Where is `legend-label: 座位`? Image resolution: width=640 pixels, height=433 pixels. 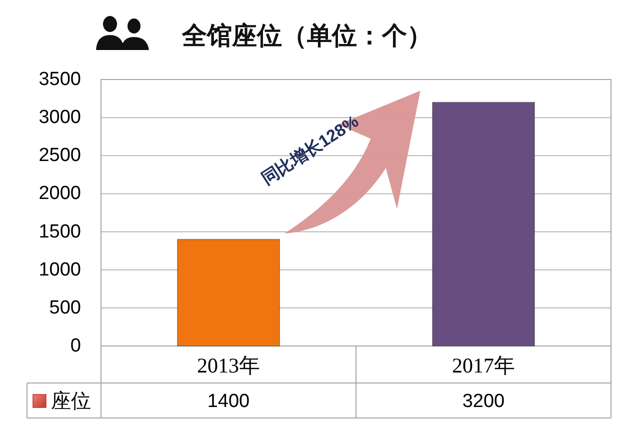
legend-label: 座位 is located at coordinates (71, 401).